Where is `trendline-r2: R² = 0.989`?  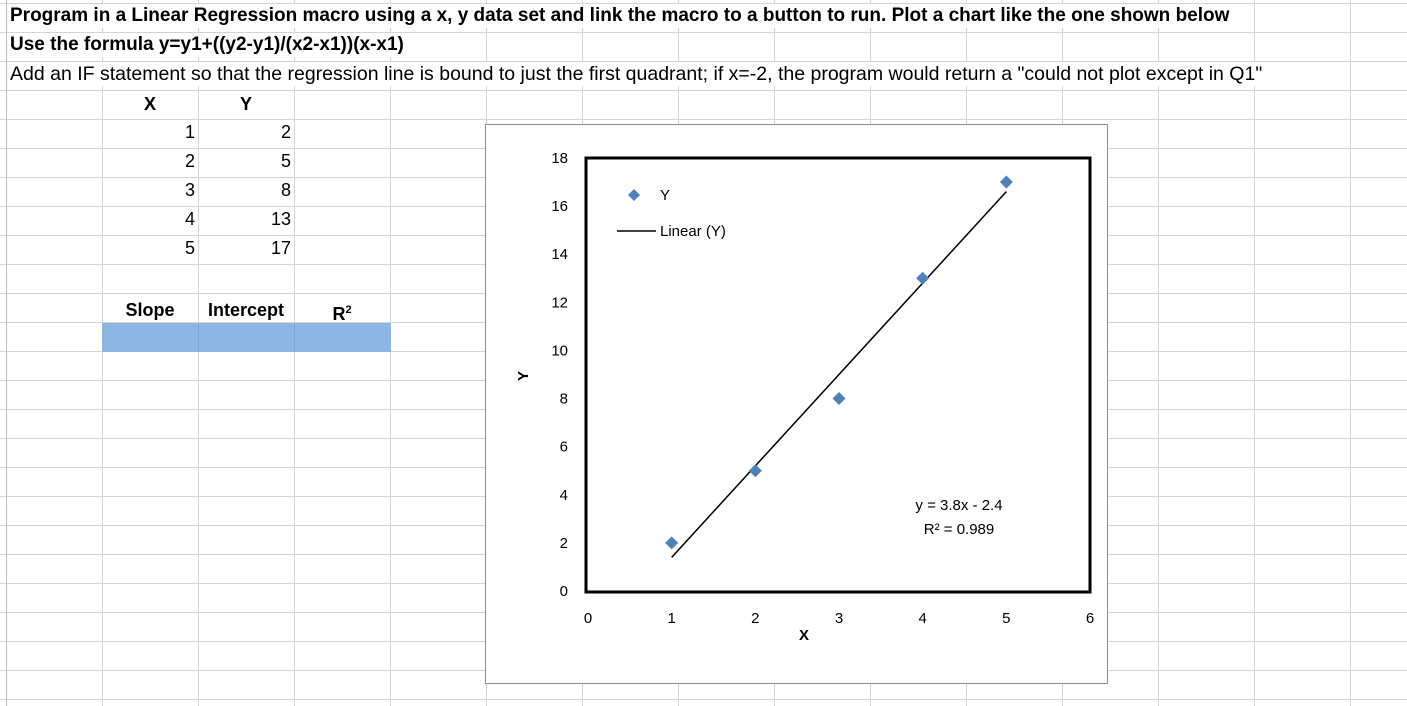
trendline-r2: R² = 0.989 is located at coordinates (959, 529).